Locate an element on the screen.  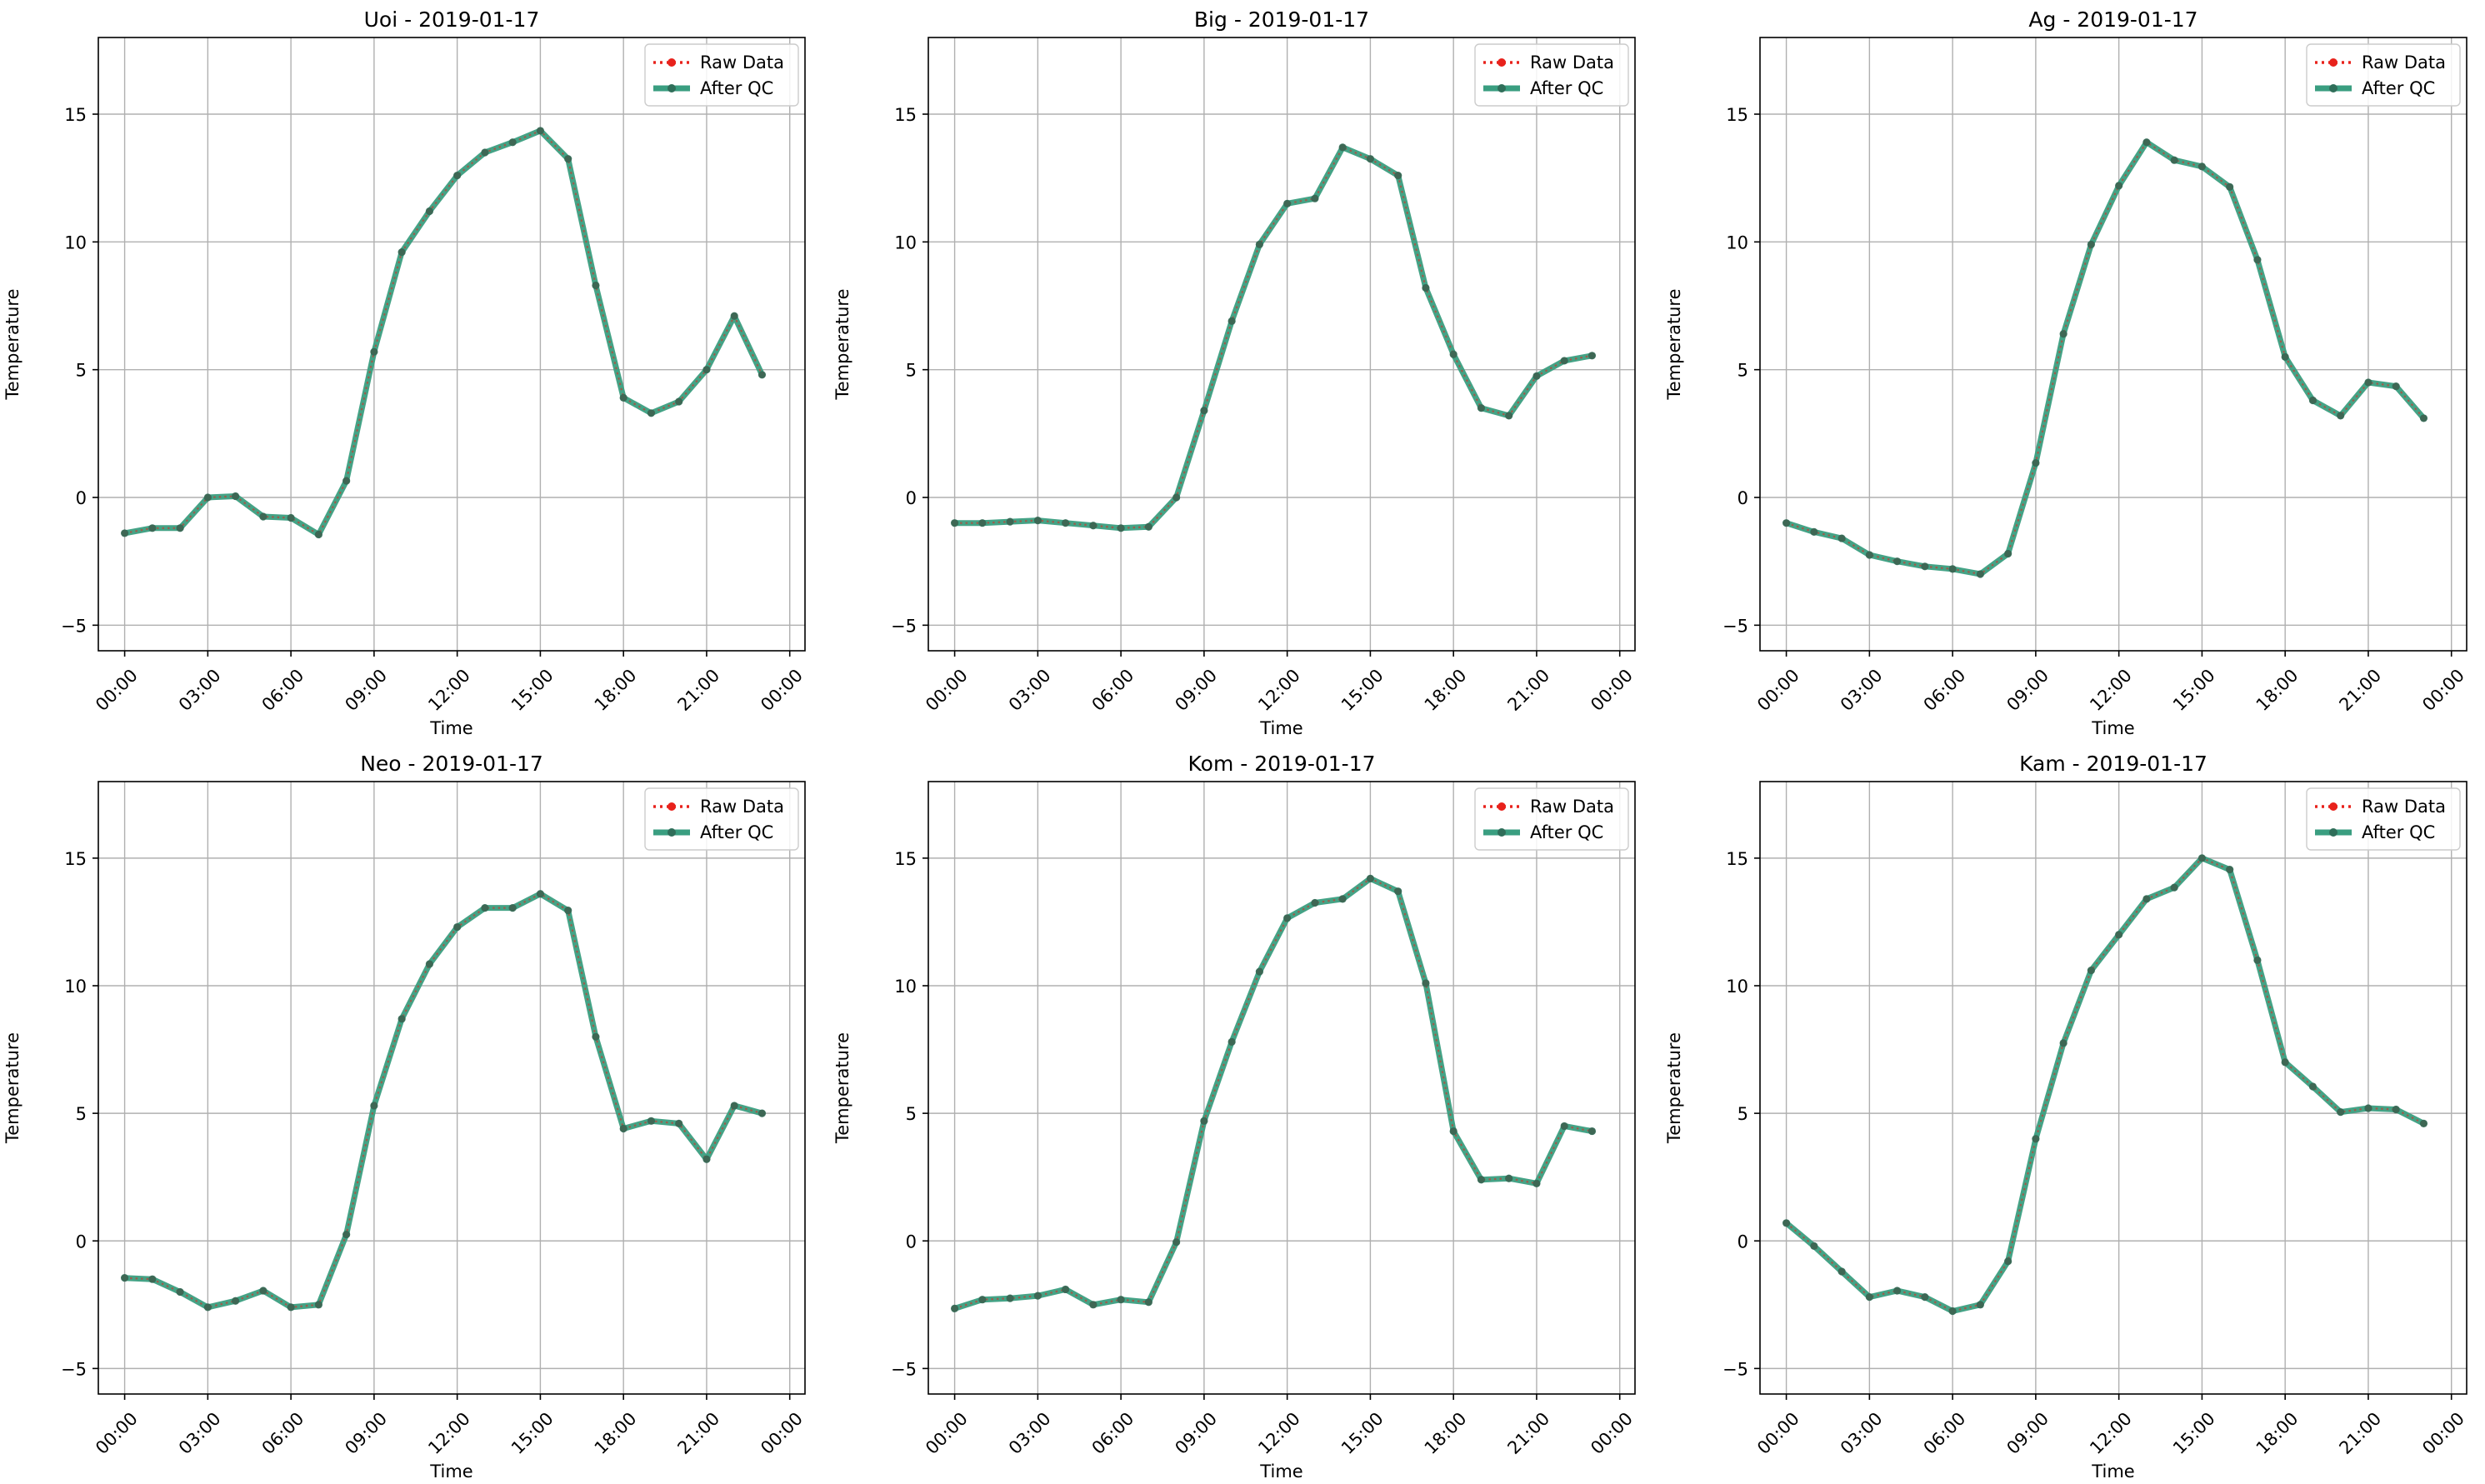
axes-frame is located at coordinates (1282, 1088).